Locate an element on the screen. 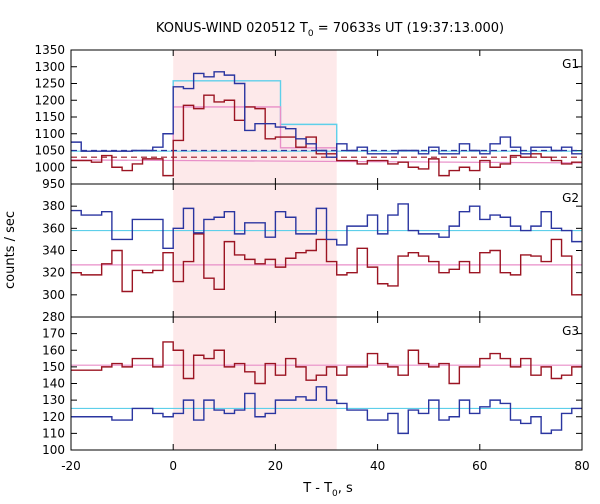 The image size is (600, 504). panel-g3-ytick-label: 110 is located at coordinates (53, 433).